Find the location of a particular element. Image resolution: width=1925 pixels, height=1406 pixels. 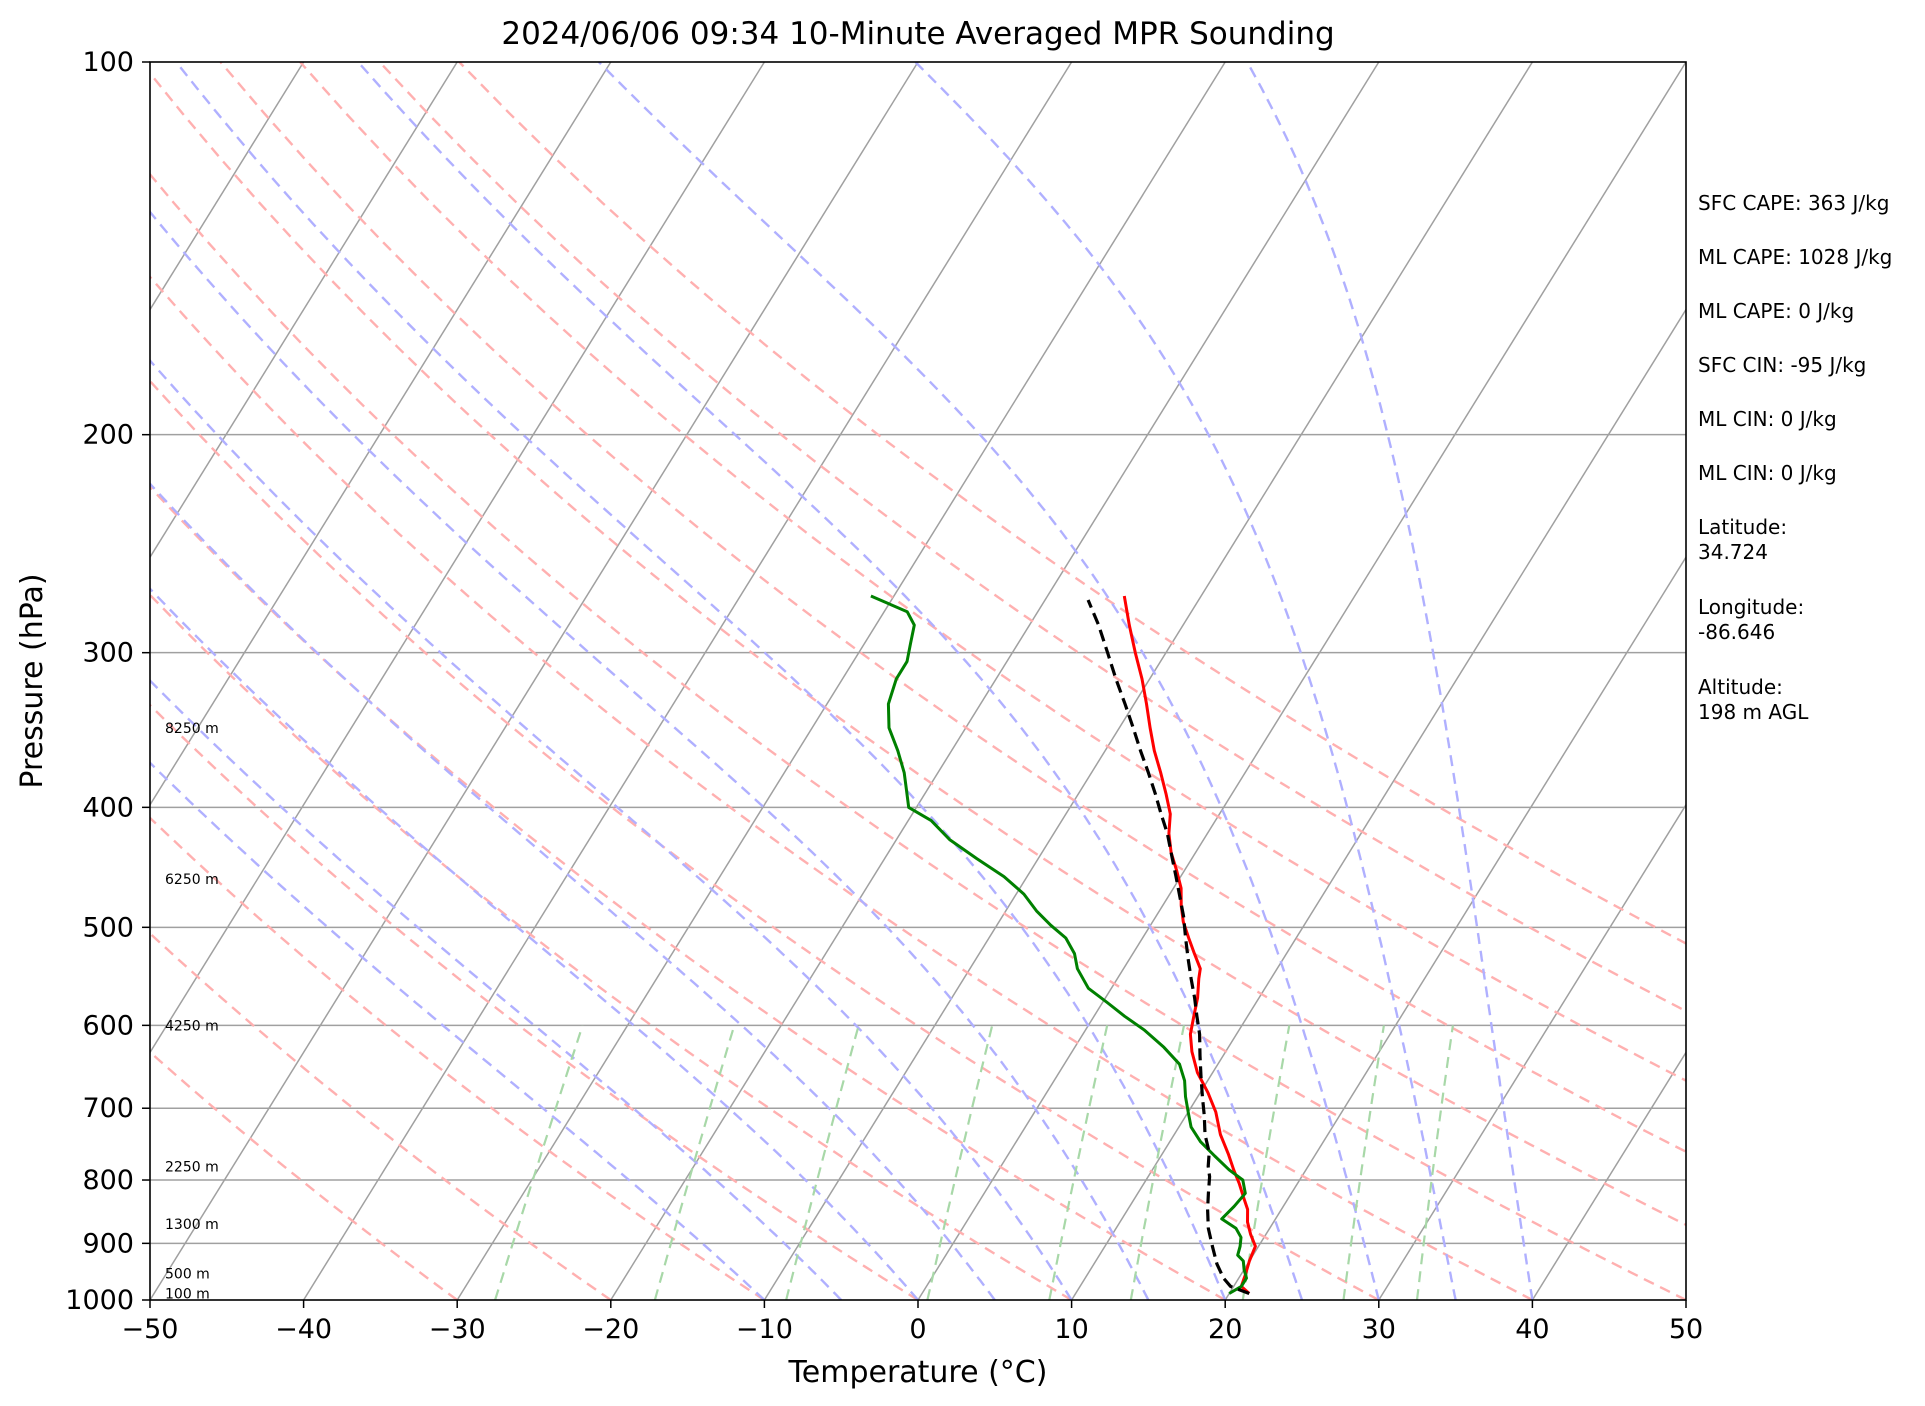

x-tick-label: 0 is located at coordinates (917, 1329).